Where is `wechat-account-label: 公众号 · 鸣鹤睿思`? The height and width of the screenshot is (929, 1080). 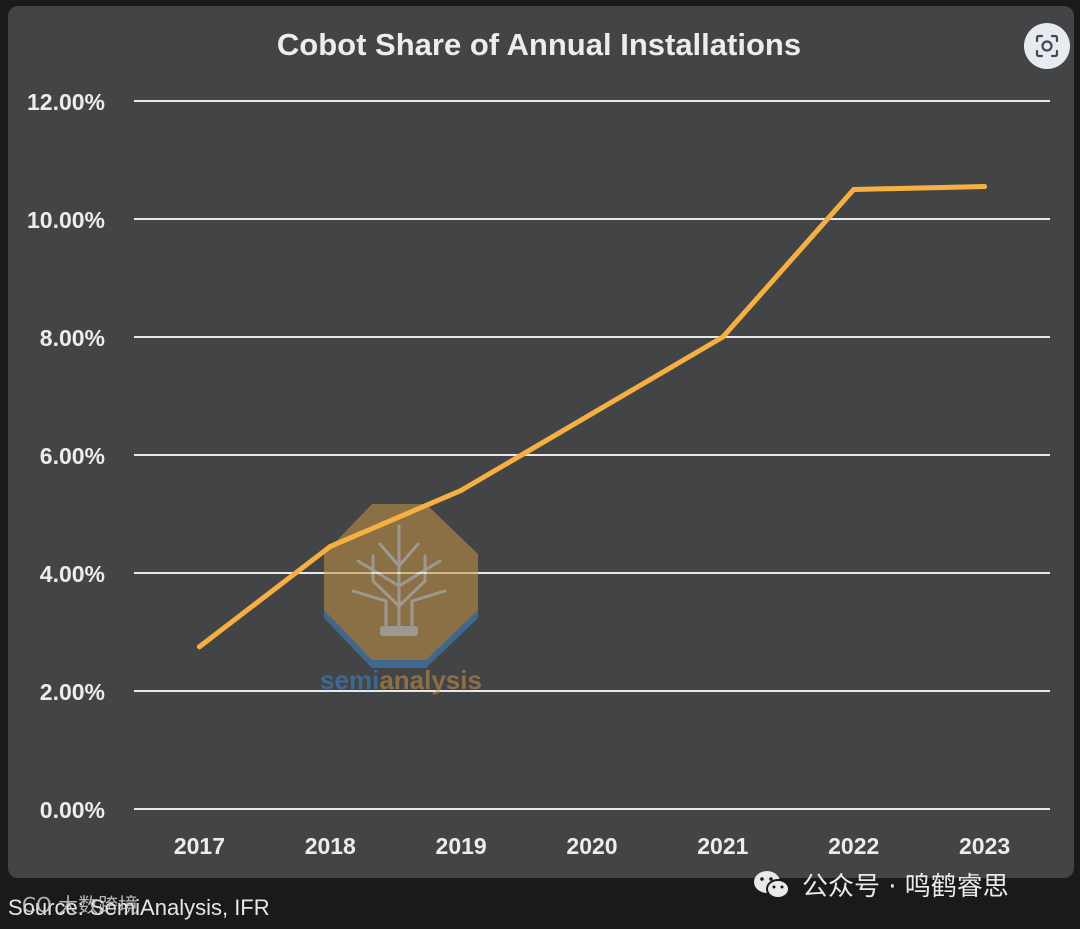 wechat-account-label: 公众号 · 鸣鹤睿思 is located at coordinates (880, 884).